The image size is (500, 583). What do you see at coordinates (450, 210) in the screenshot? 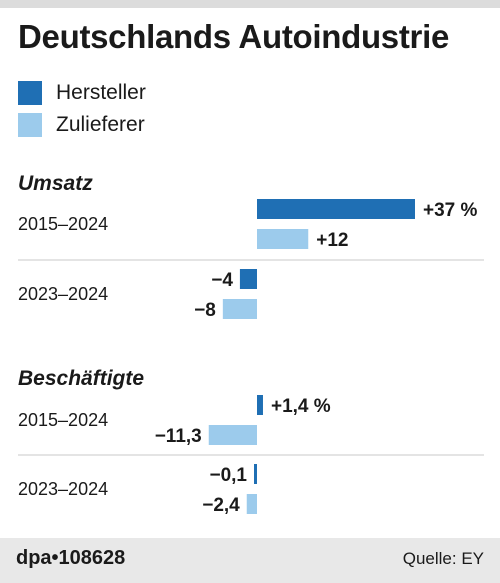
I see `value-label-umsatz-1-hersteller: +37 %` at bounding box center [450, 210].